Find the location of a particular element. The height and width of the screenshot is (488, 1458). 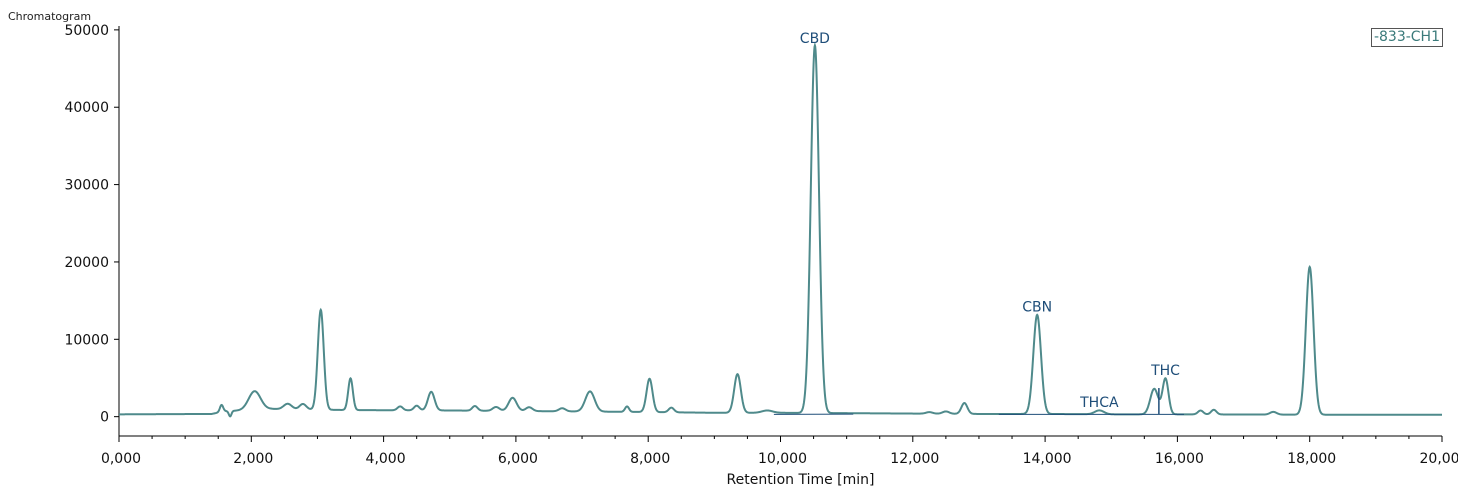

x-tick-label: 10,000 is located at coordinates (782, 459).